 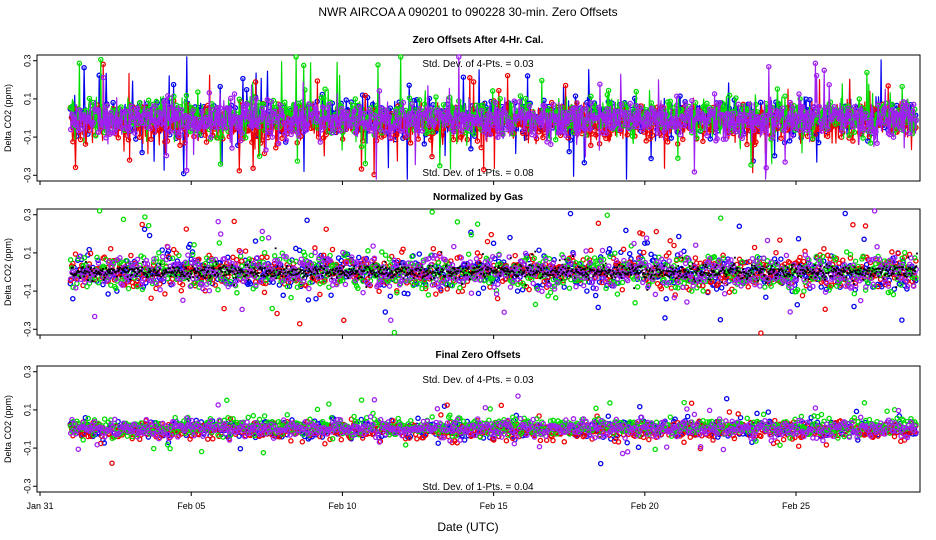 I want to click on y-ticks: -0.3-0.10.10.3, so click(x=29, y=118).